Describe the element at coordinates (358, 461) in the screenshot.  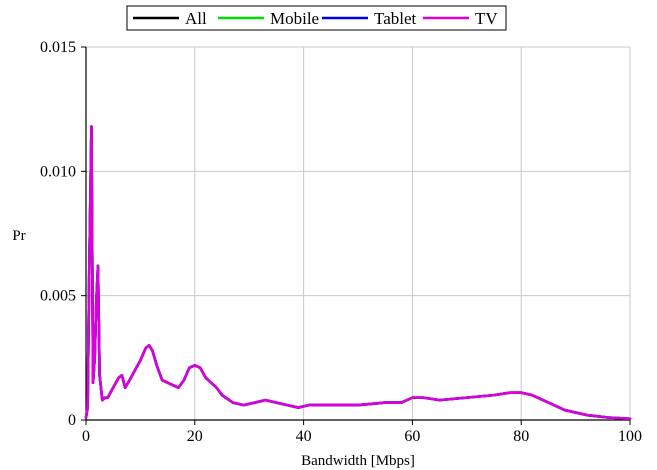
I see `x-axis-label: Bandwidth [Mbps]` at that location.